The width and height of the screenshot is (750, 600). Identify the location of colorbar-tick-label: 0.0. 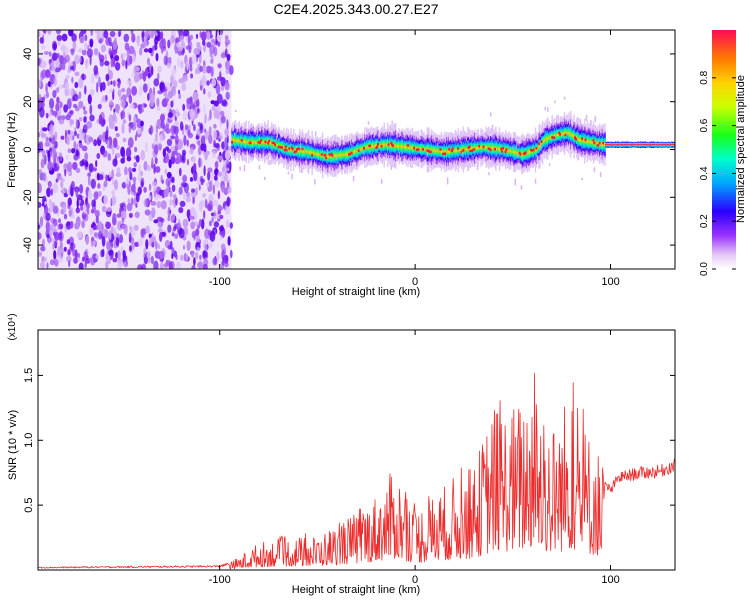
(704, 269).